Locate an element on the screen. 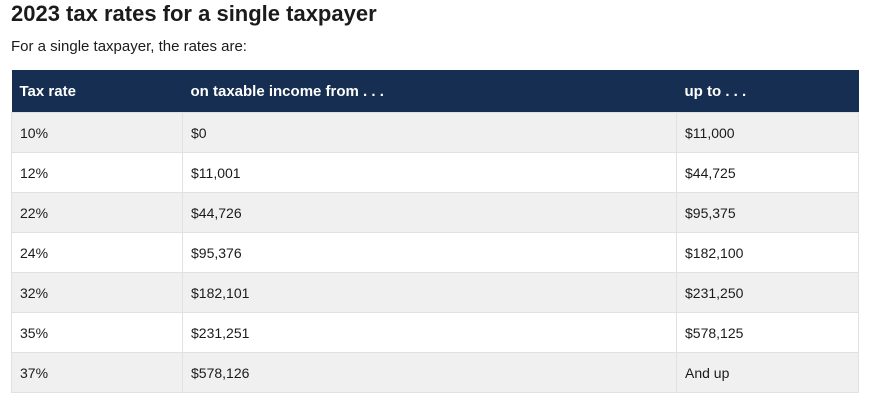 Image resolution: width=879 pixels, height=412 pixels. table-row: 32% $182,101 $231,250 is located at coordinates (435, 292).